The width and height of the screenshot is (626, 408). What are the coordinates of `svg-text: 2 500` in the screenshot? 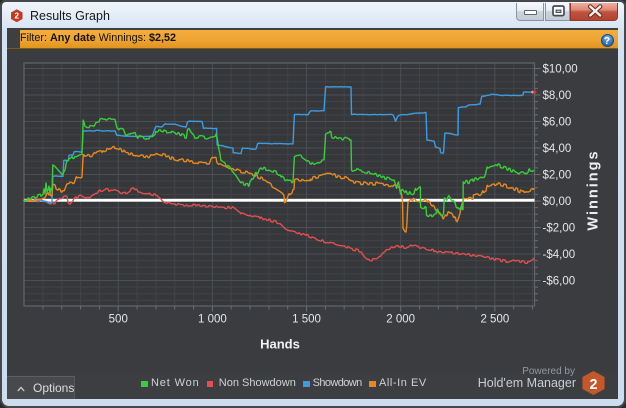 It's located at (494, 320).